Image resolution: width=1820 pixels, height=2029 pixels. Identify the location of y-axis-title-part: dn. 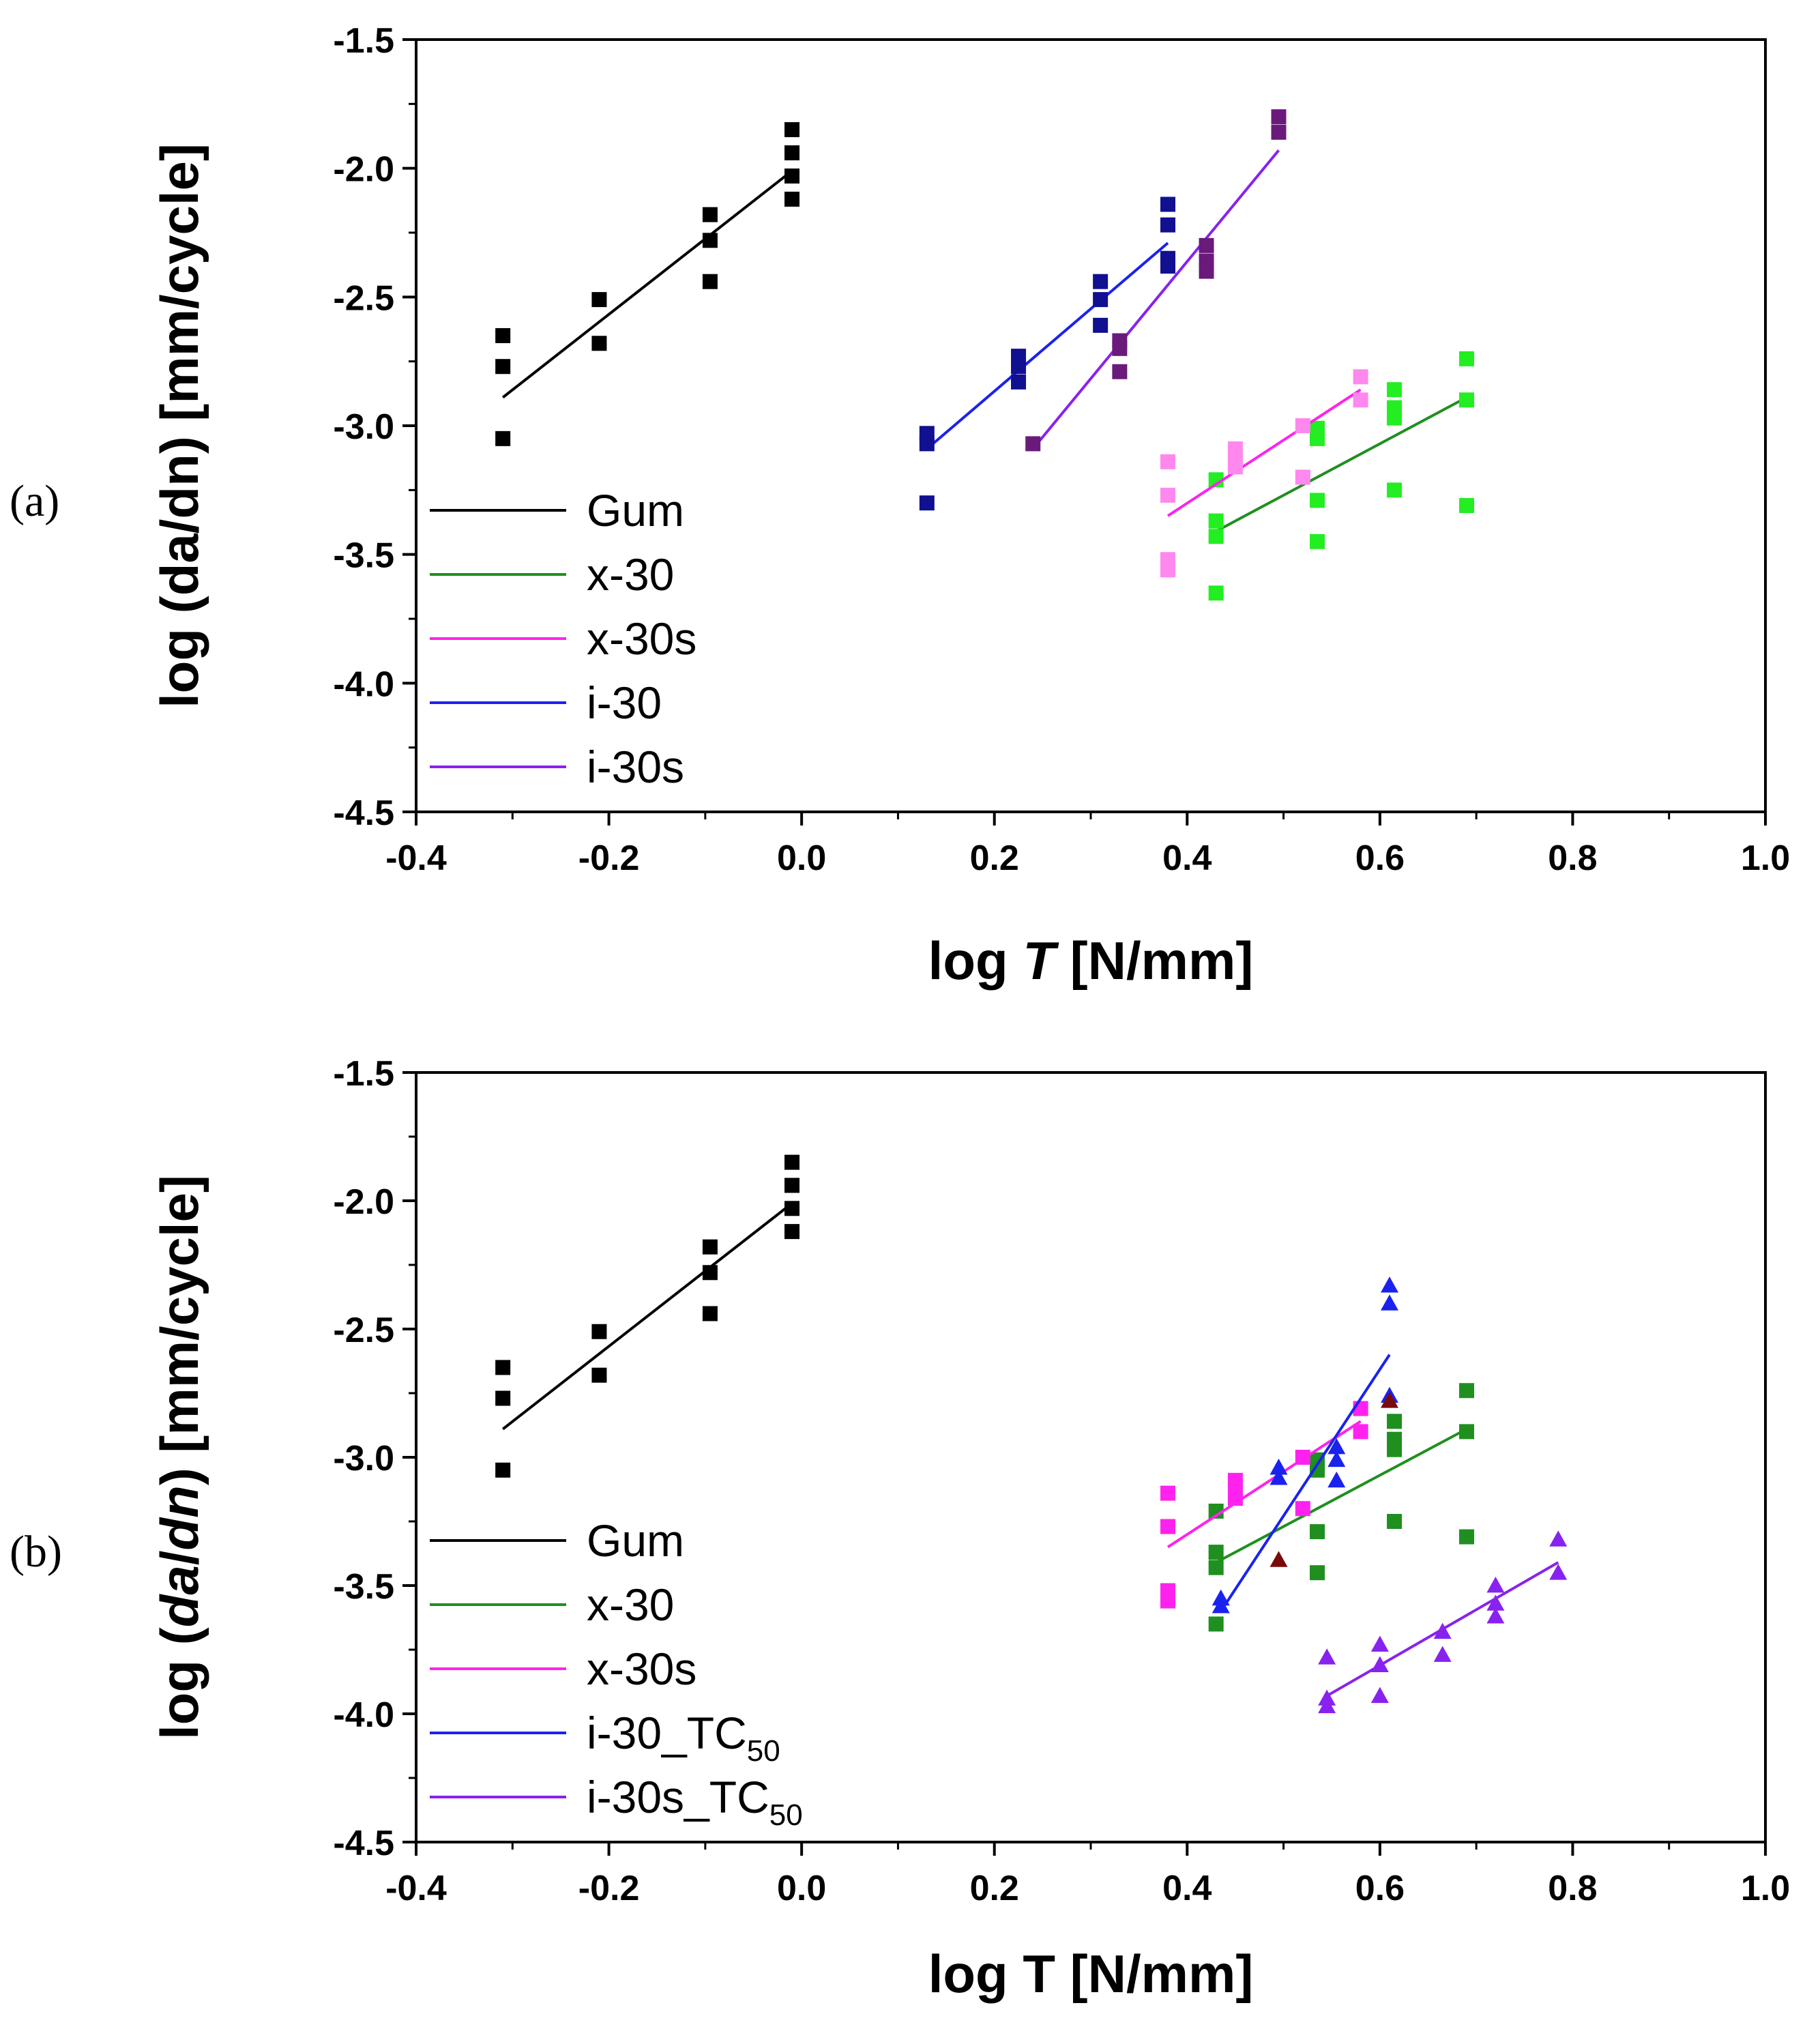
(179, 486).